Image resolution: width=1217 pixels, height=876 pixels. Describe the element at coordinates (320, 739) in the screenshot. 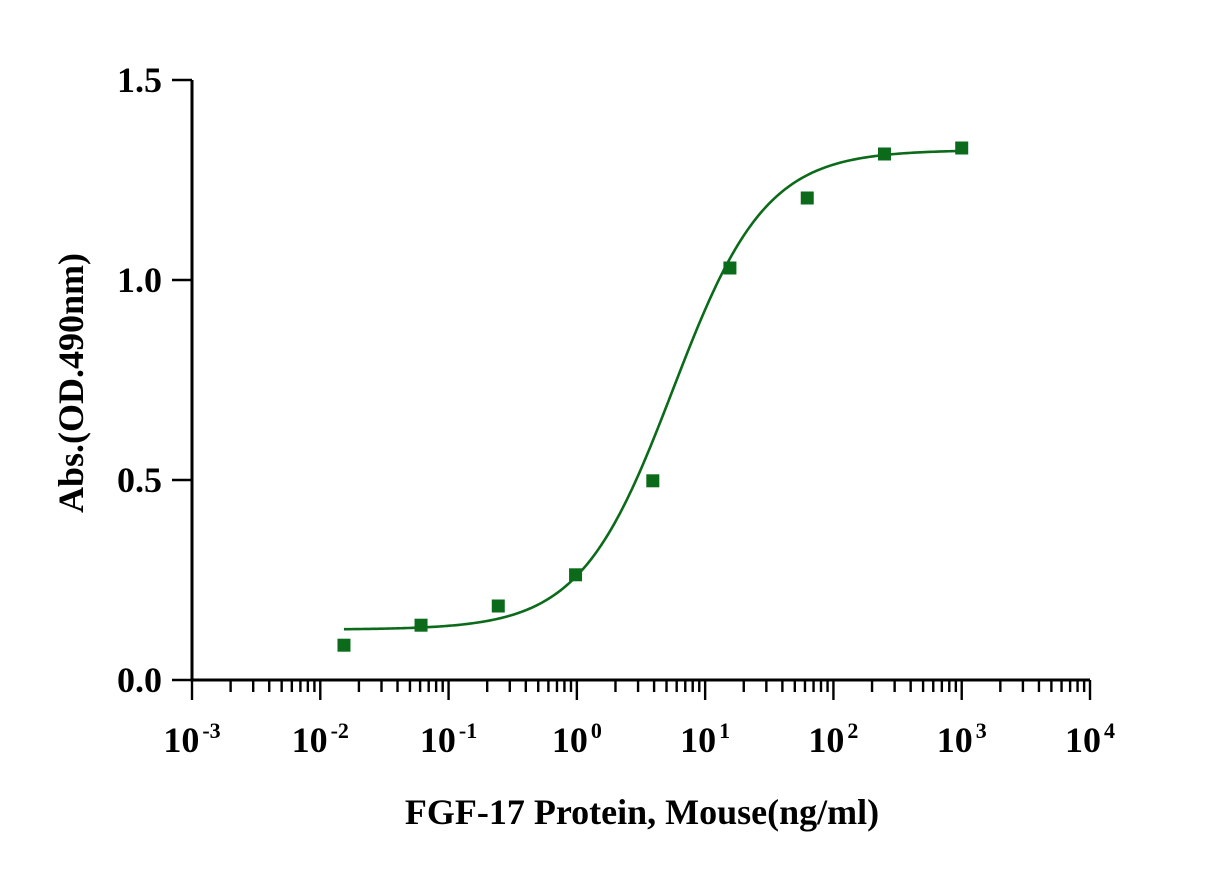

I see `x-tick-label: 10 -2` at that location.